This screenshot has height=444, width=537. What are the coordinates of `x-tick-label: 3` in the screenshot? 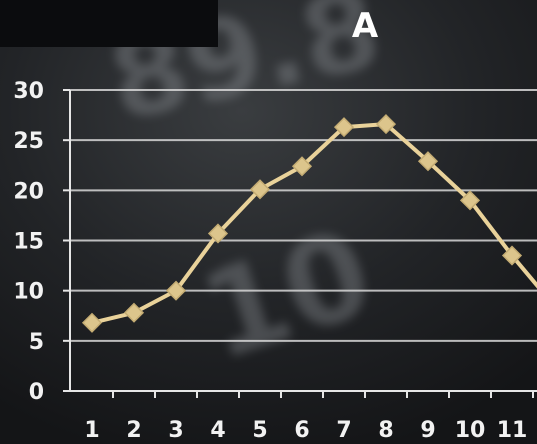 It's located at (175, 430).